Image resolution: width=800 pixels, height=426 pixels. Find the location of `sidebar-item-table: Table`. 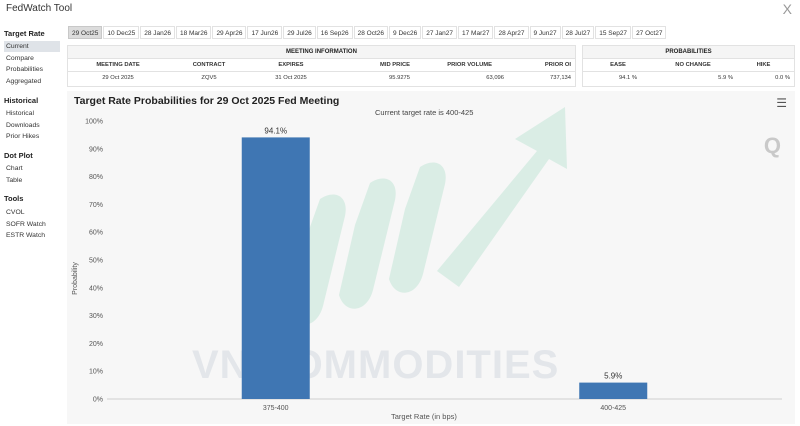

sidebar-item-table: Table is located at coordinates (14, 180).